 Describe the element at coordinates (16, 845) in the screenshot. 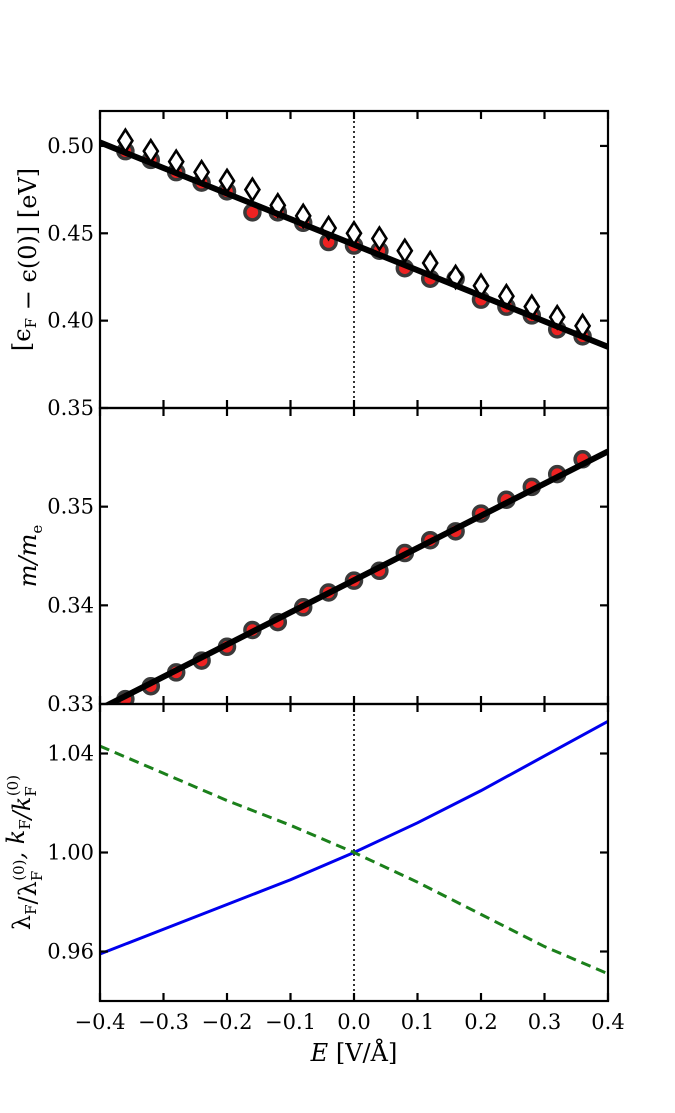

I see `y-axis-label-part: , k` at that location.